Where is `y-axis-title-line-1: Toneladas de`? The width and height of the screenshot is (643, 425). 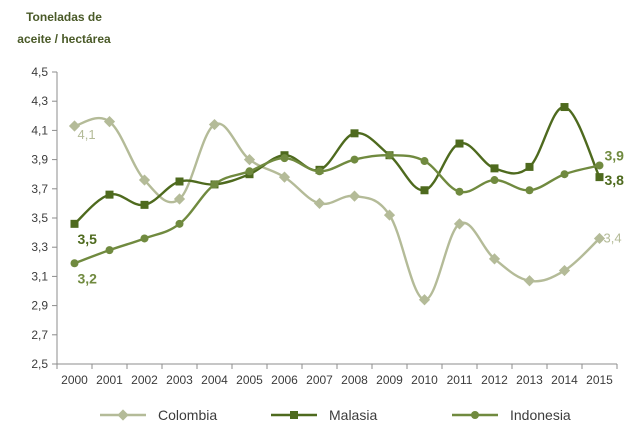 y-axis-title-line-1: Toneladas de is located at coordinates (64, 17).